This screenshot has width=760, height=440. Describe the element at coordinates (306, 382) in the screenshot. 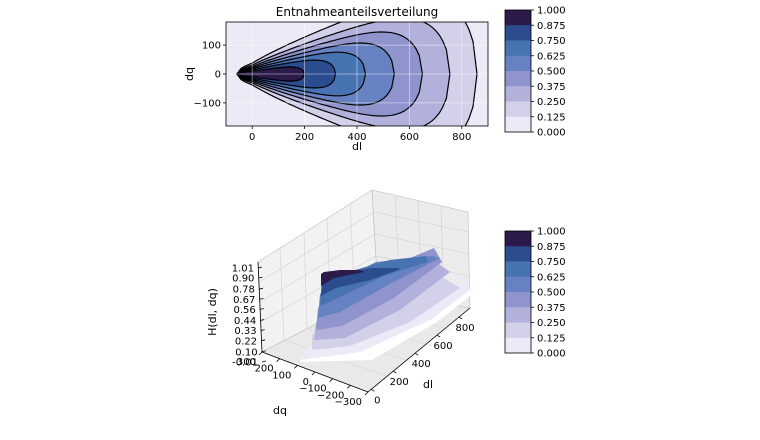

I see `dq-tick-label: 0` at that location.